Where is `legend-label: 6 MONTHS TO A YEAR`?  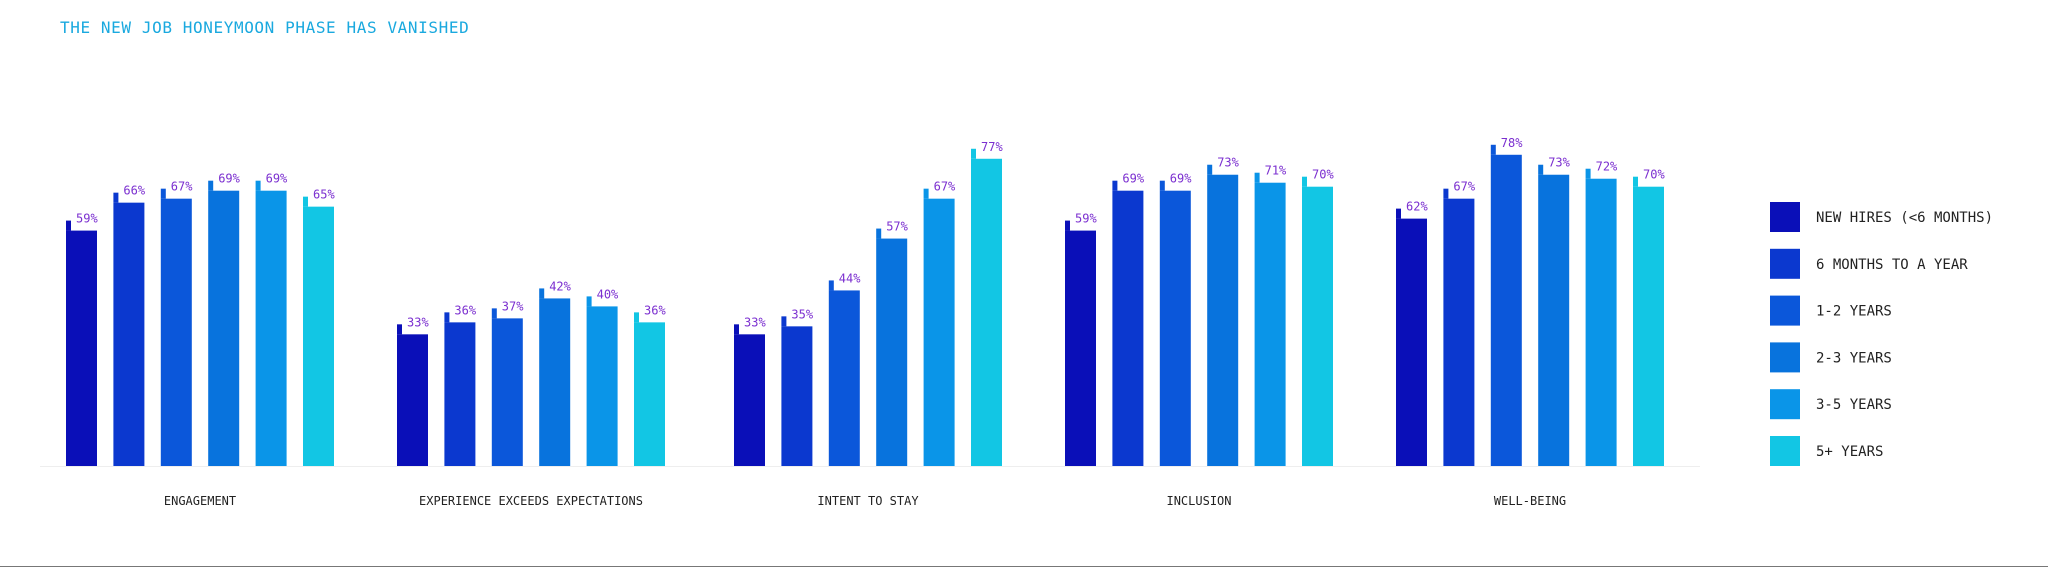
legend-label: 6 MONTHS TO A YEAR is located at coordinates (1892, 265).